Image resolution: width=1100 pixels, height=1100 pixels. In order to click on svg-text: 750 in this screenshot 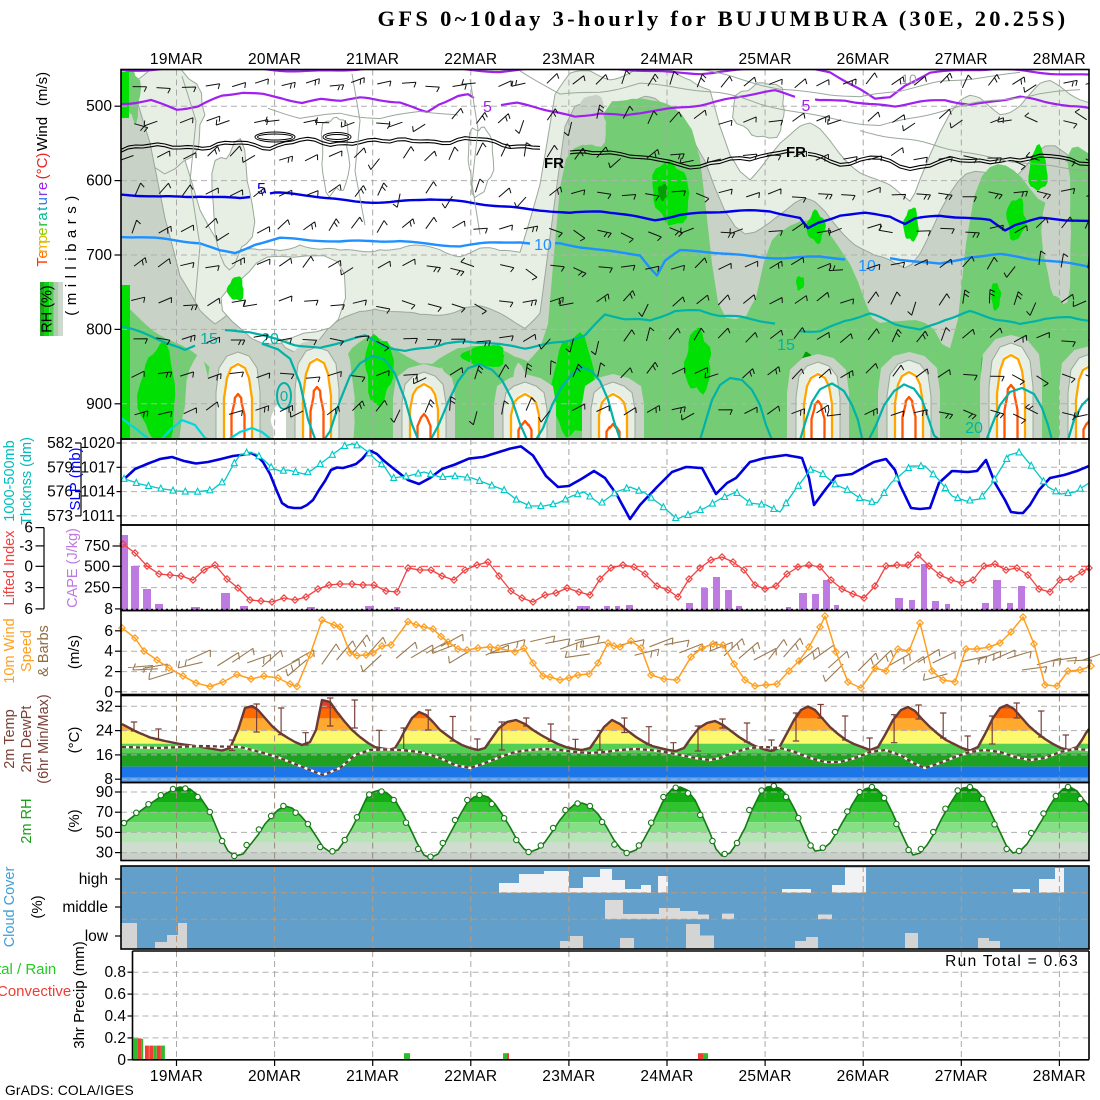, I will do `click(97, 546)`.